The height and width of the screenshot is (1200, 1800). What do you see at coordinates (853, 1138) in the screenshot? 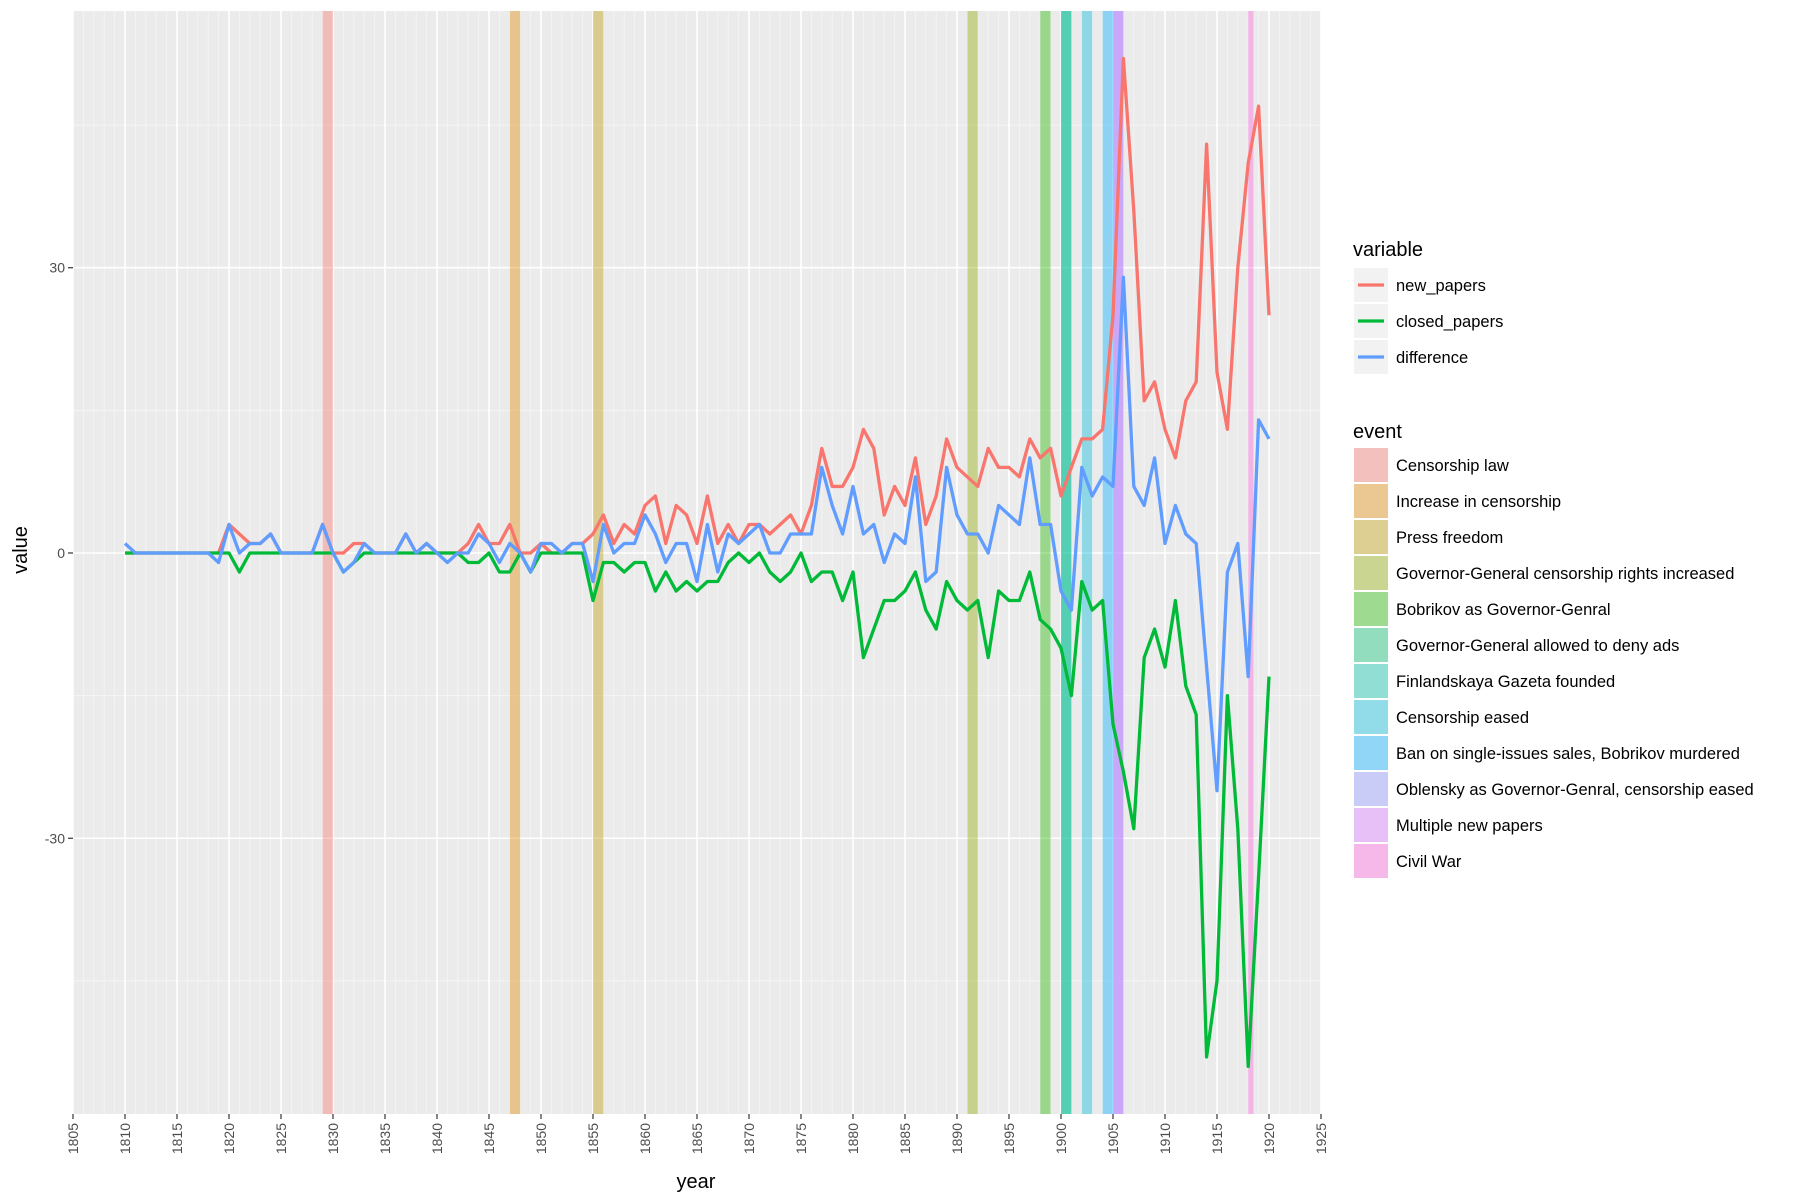
I see `x-tick-label: 1880` at bounding box center [853, 1138].